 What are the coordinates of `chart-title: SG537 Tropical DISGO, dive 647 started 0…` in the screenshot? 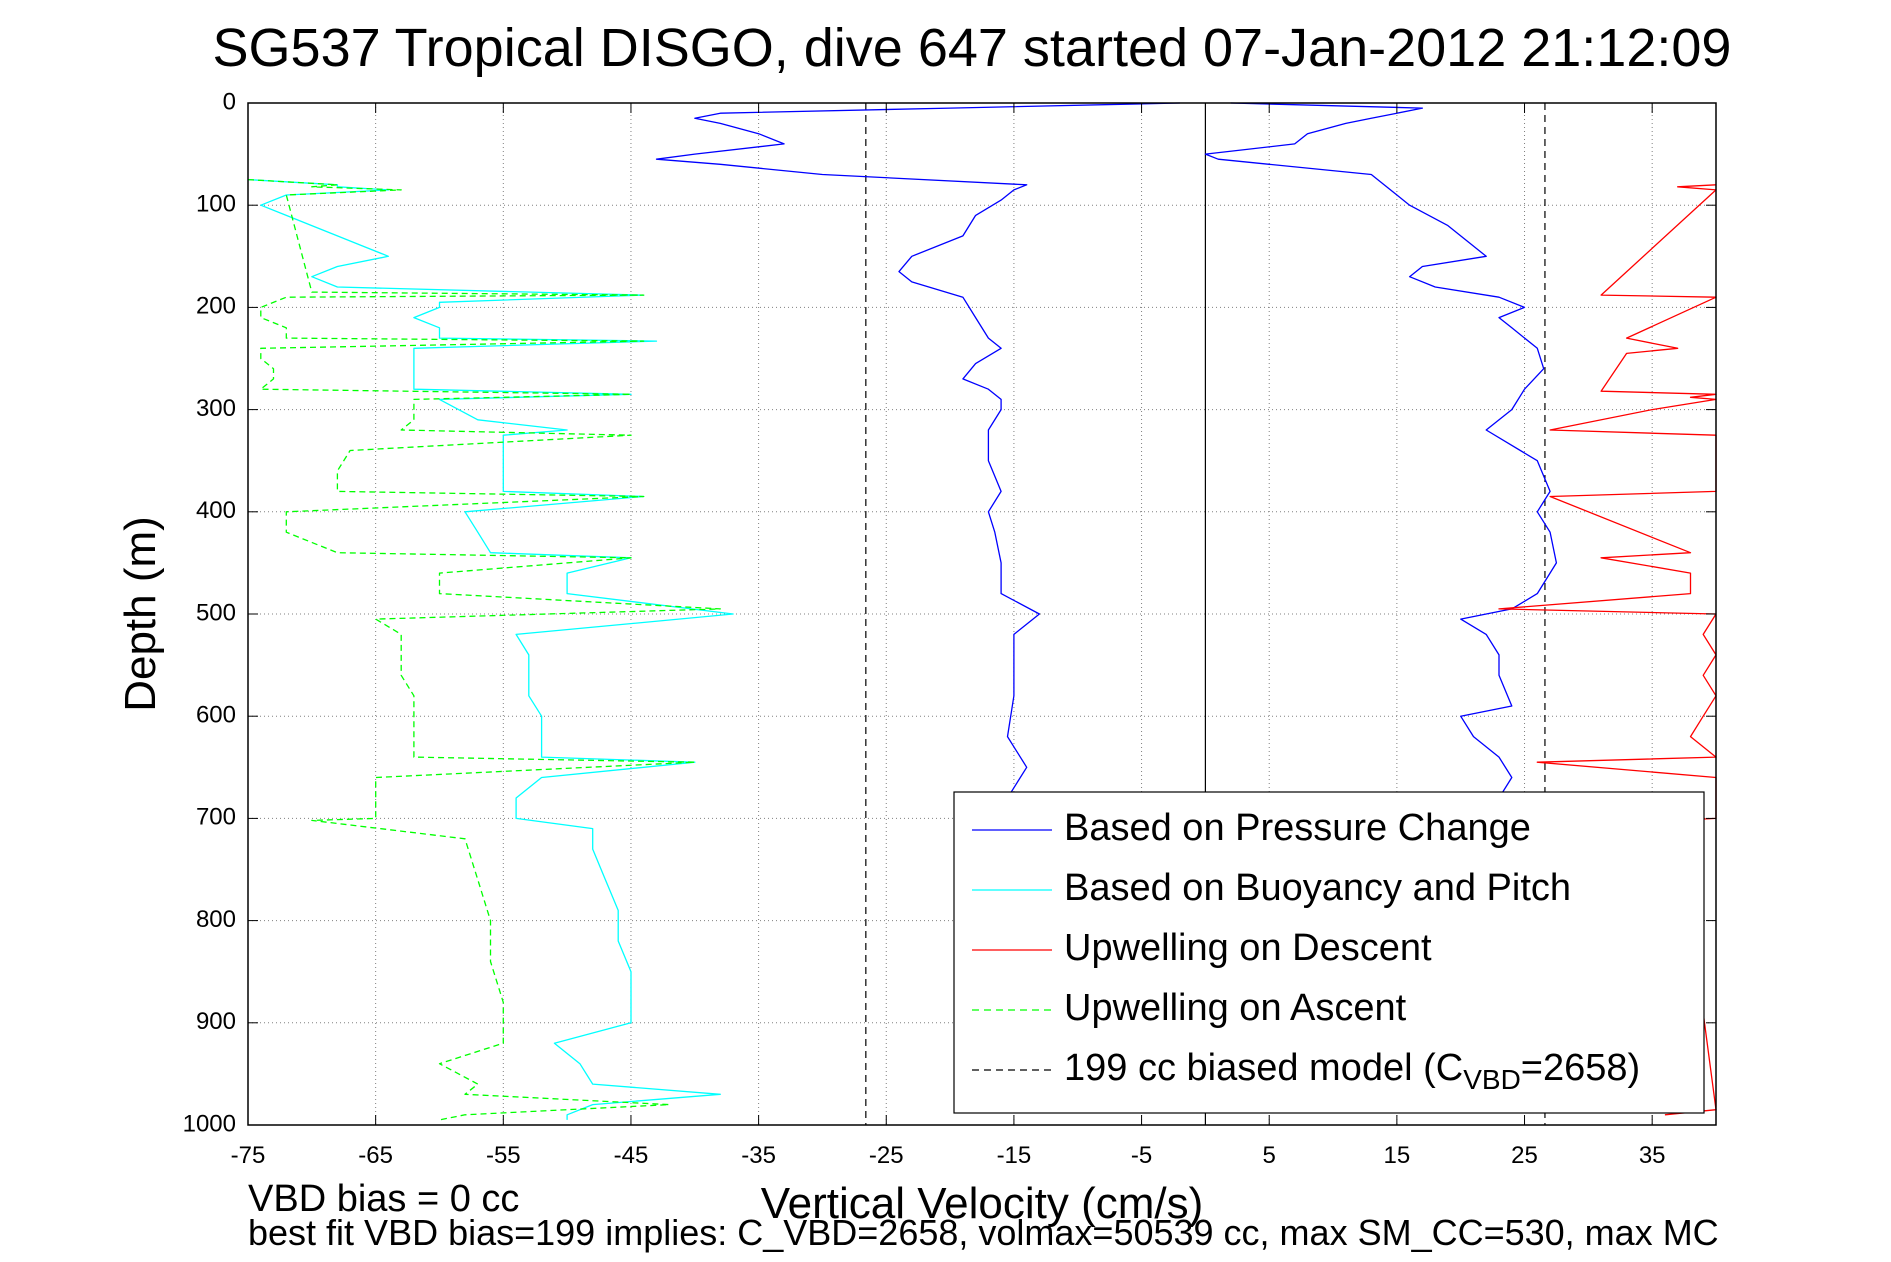 It's located at (972, 48).